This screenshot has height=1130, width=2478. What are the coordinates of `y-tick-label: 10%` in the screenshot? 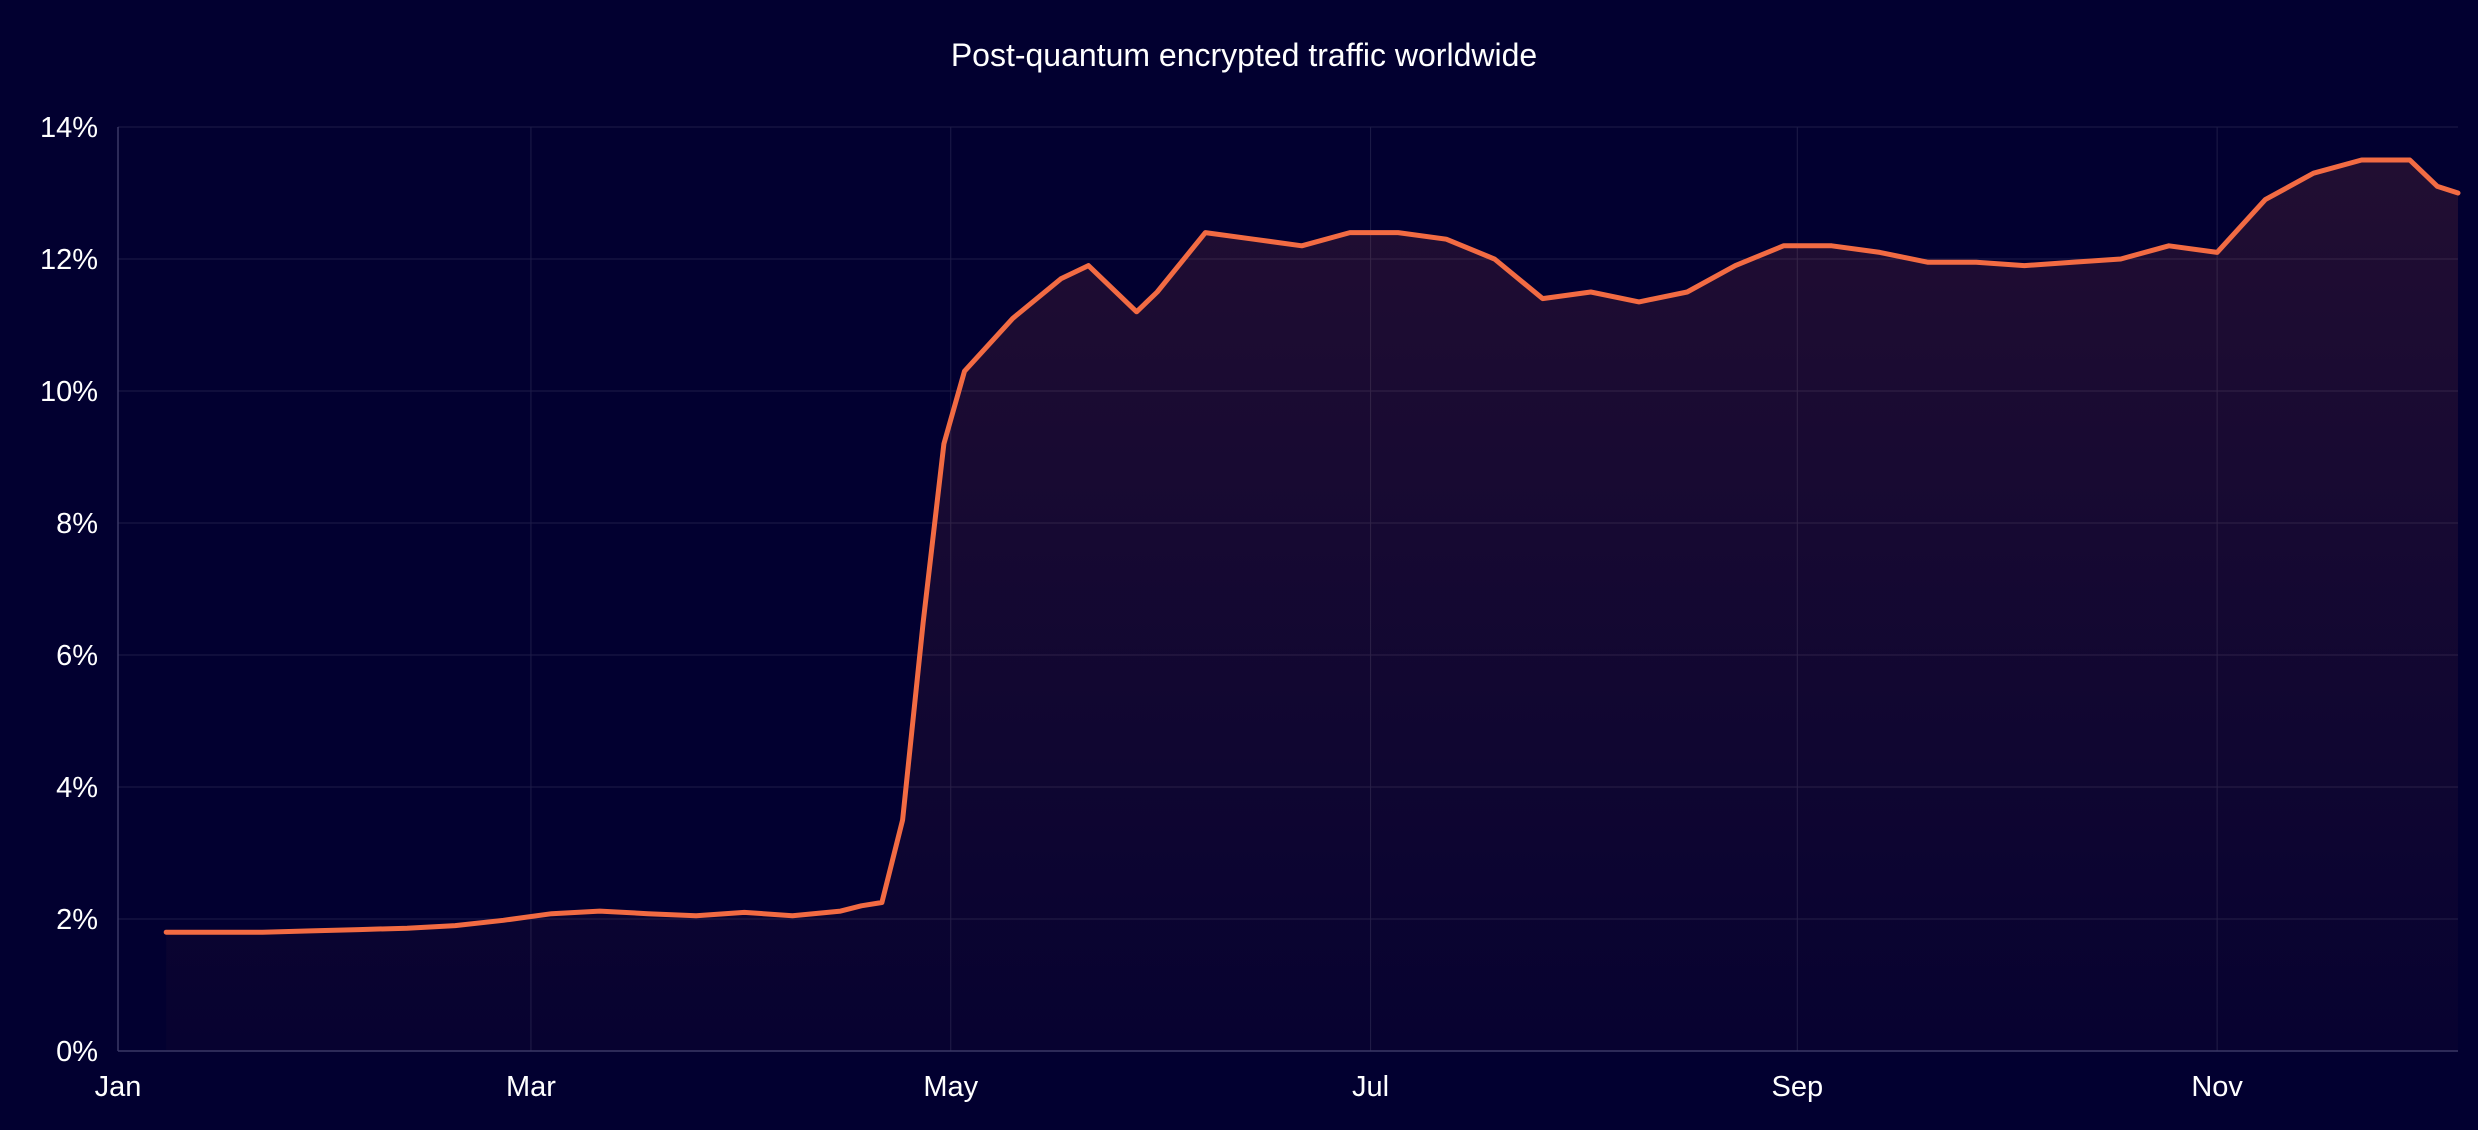 It's located at (69, 392).